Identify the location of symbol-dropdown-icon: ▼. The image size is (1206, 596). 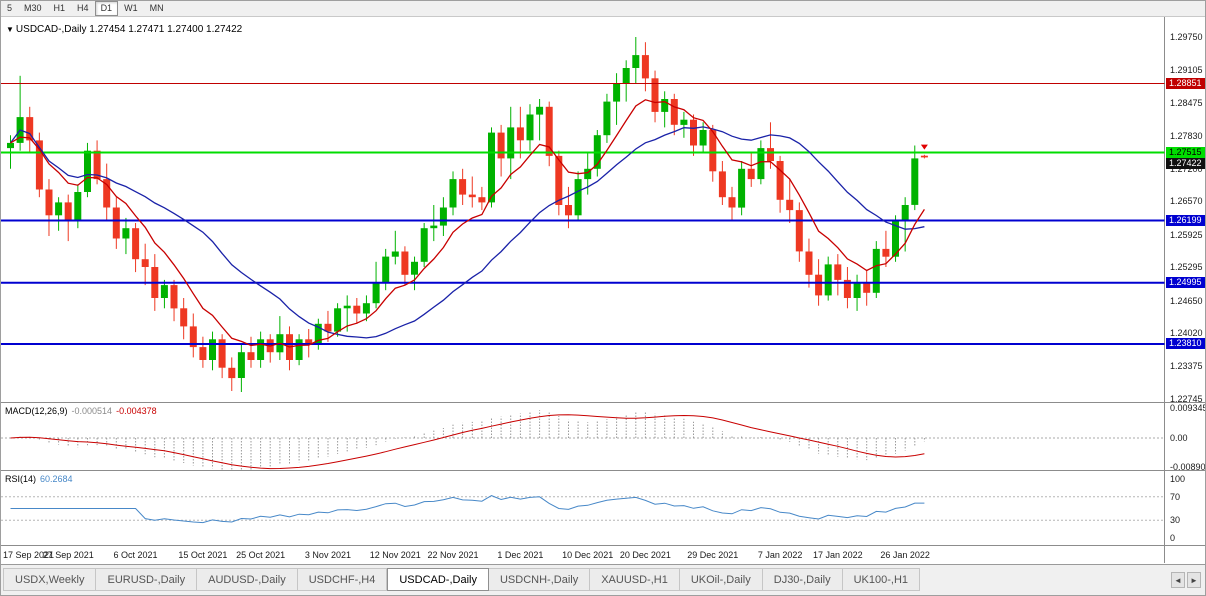
(10, 29).